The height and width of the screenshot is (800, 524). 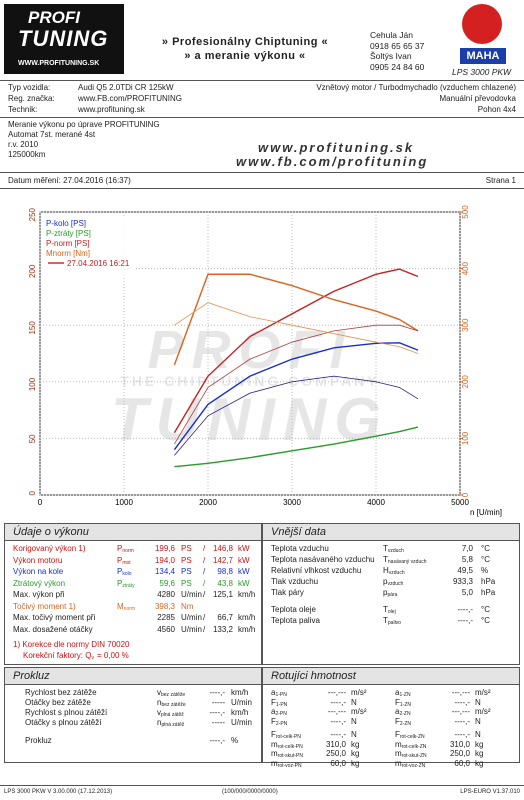 What do you see at coordinates (32, 438) in the screenshot?
I see `y-tick-label: 50` at bounding box center [32, 438].